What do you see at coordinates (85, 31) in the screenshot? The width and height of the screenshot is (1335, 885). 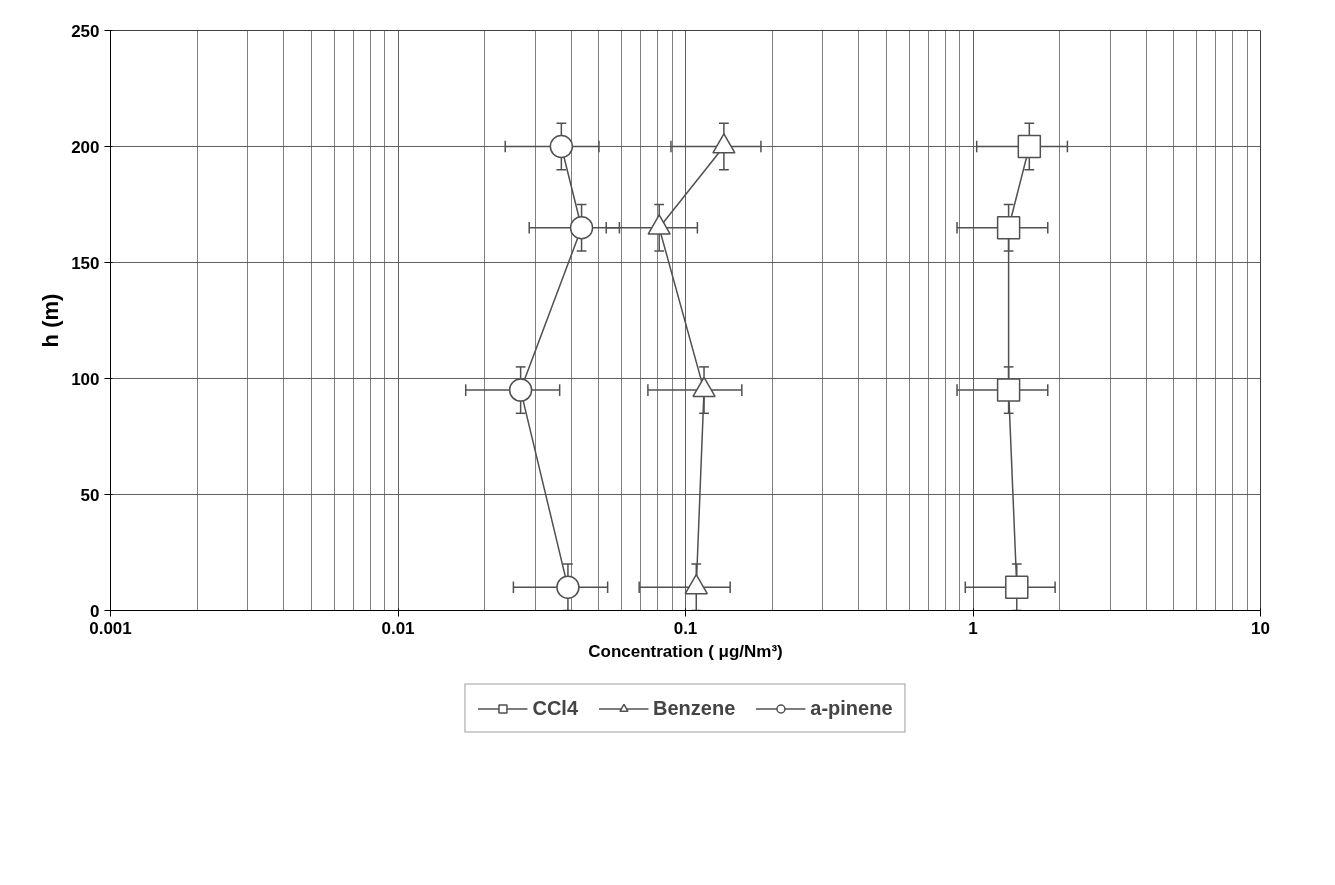 I see `y-tick-label: 250` at bounding box center [85, 31].